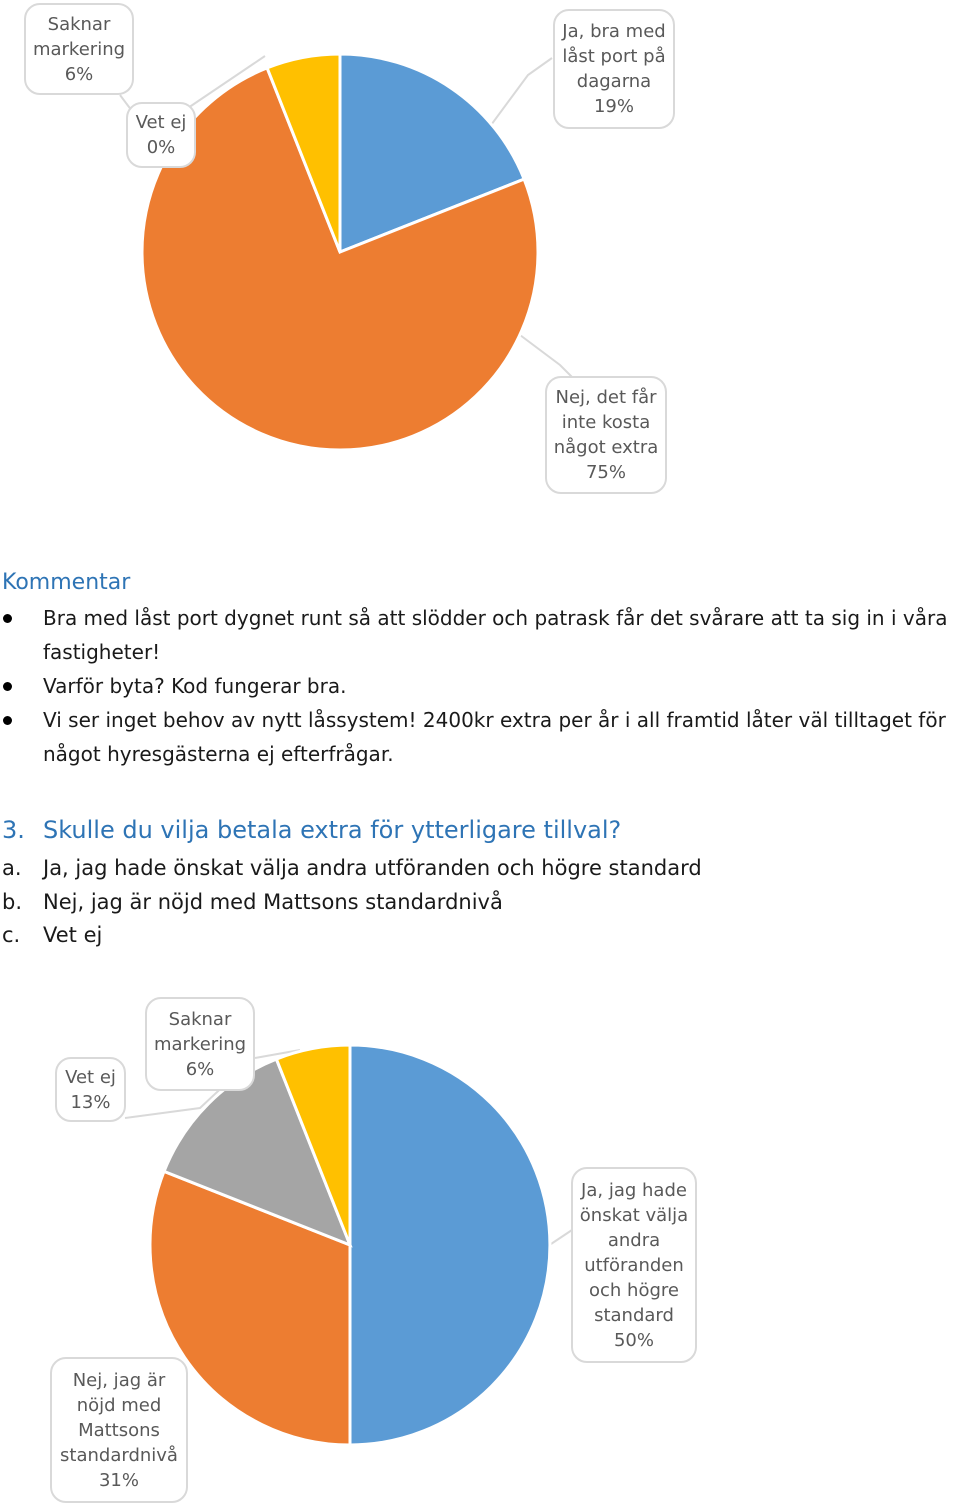 This screenshot has height=1506, width=960. Describe the element at coordinates (605, 472) in the screenshot. I see `label-value: 75%` at that location.